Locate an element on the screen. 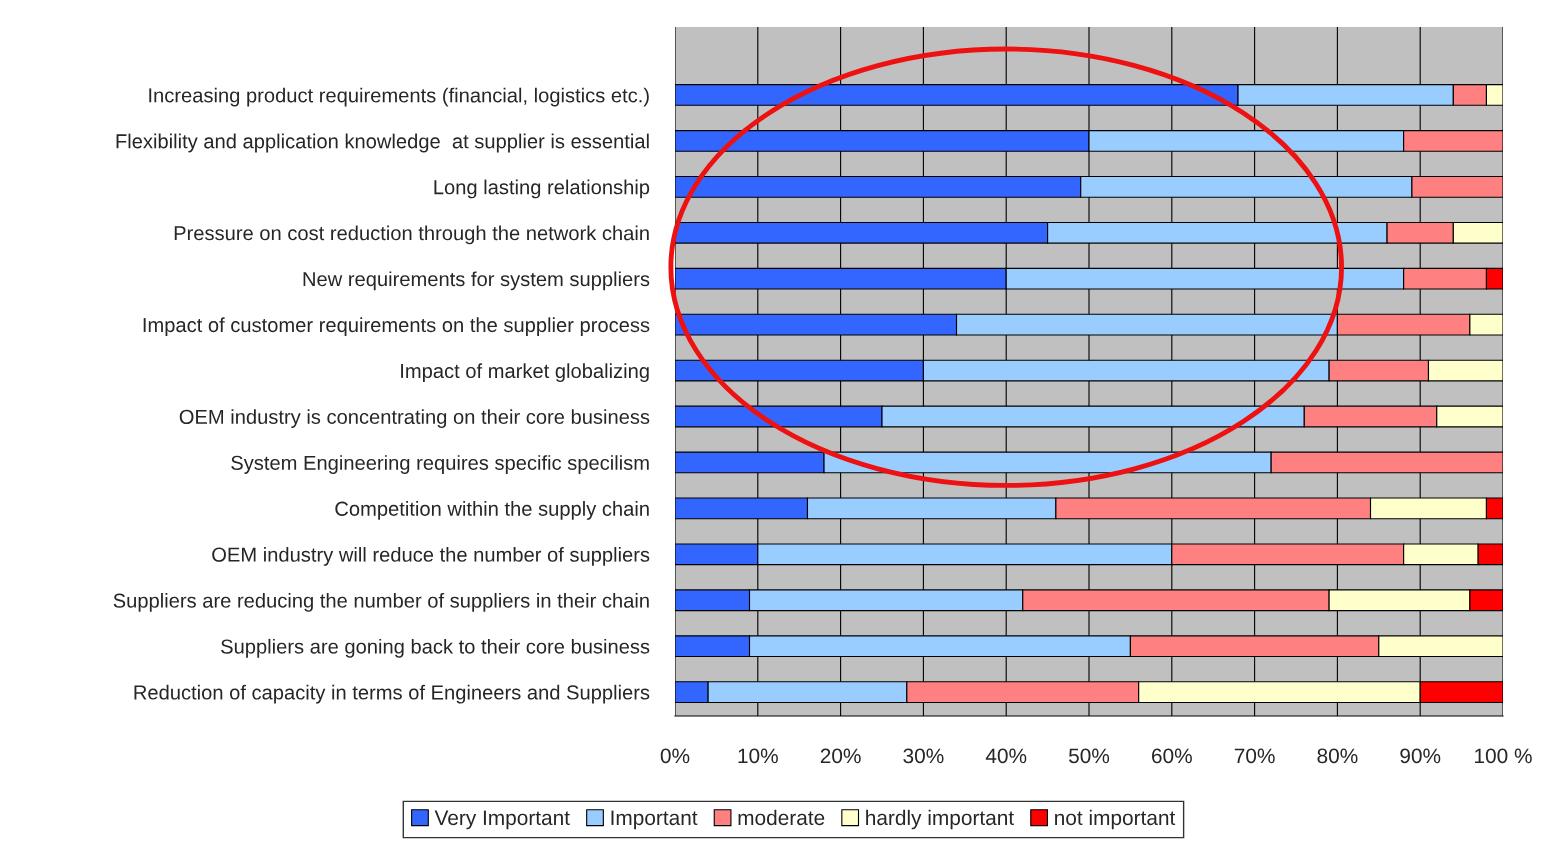 The height and width of the screenshot is (848, 1565). y-tick-label: Suppliers are reducing the number of suppliers in their chain is located at coordinates (381, 602).